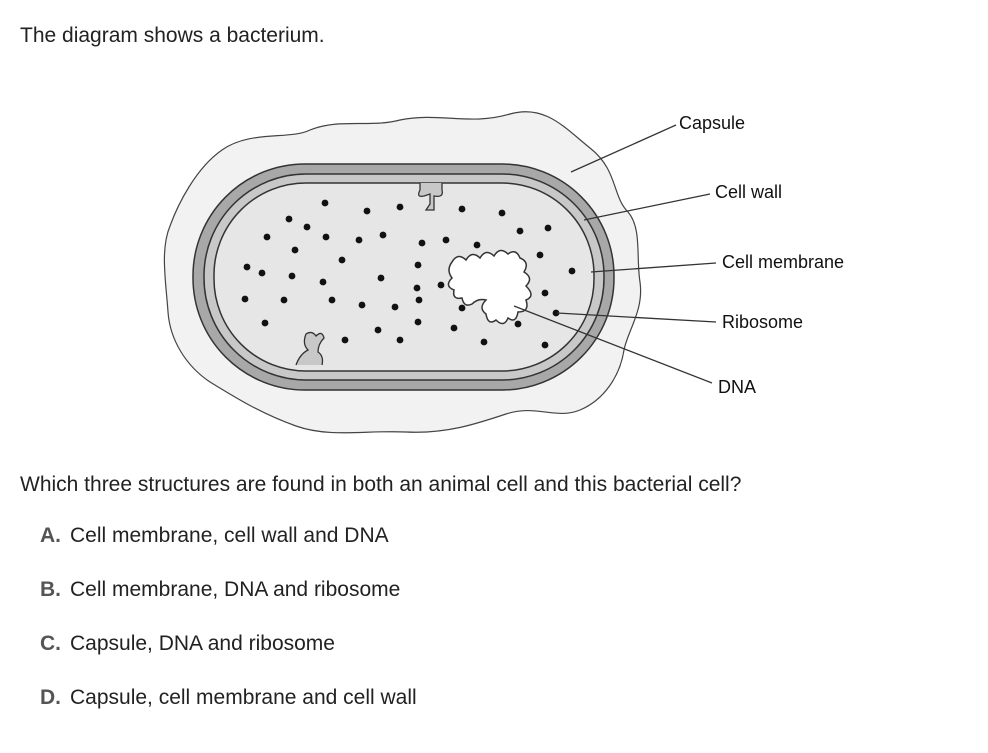 This screenshot has width=988, height=753. I want to click on dna-leader-line, so click(613, 344).